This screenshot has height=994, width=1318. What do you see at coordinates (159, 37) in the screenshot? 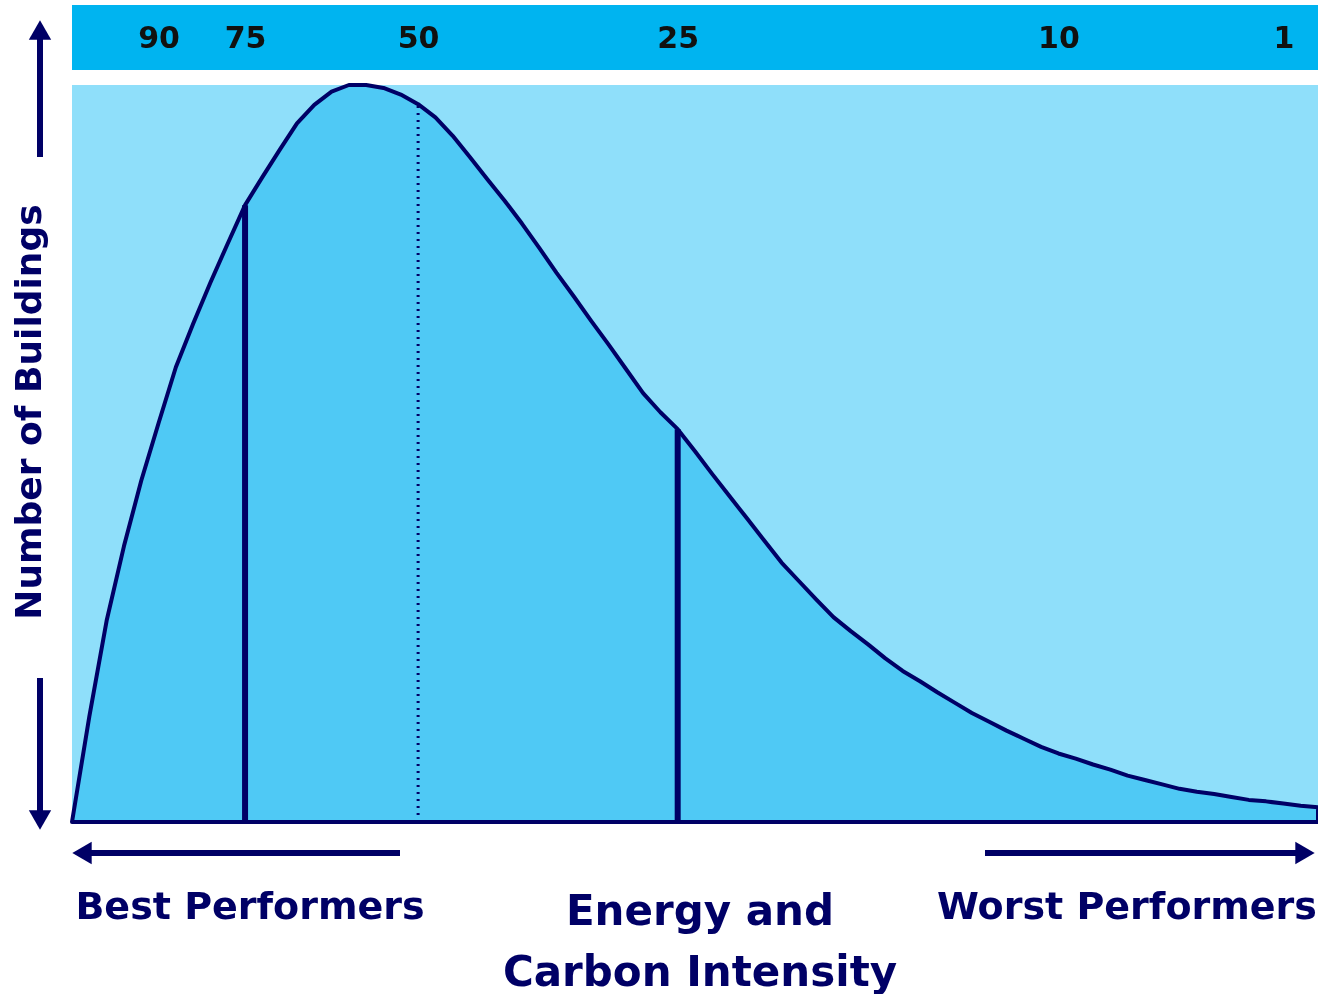
I see `x-tick-label: 90` at bounding box center [159, 37].